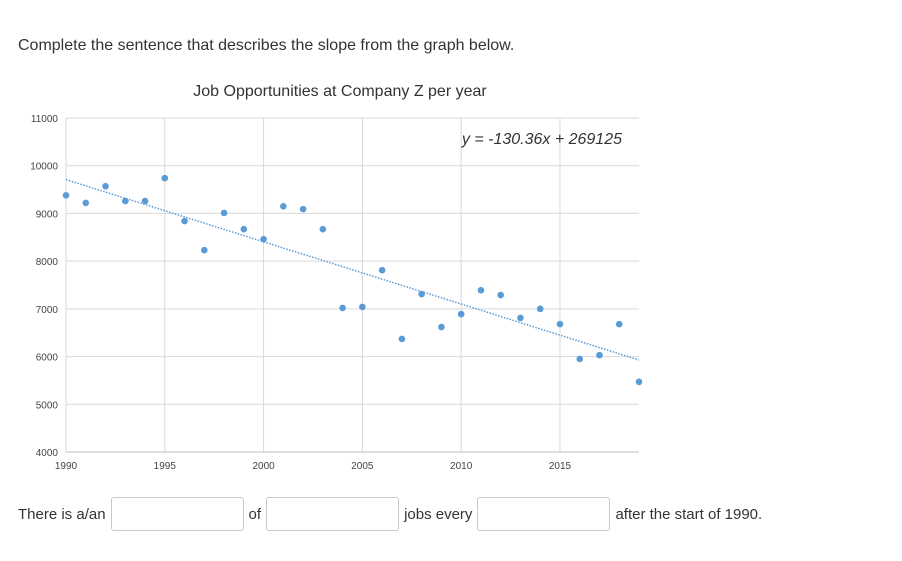  What do you see at coordinates (560, 466) in the screenshot?
I see `x-tick-label: 2015` at bounding box center [560, 466].